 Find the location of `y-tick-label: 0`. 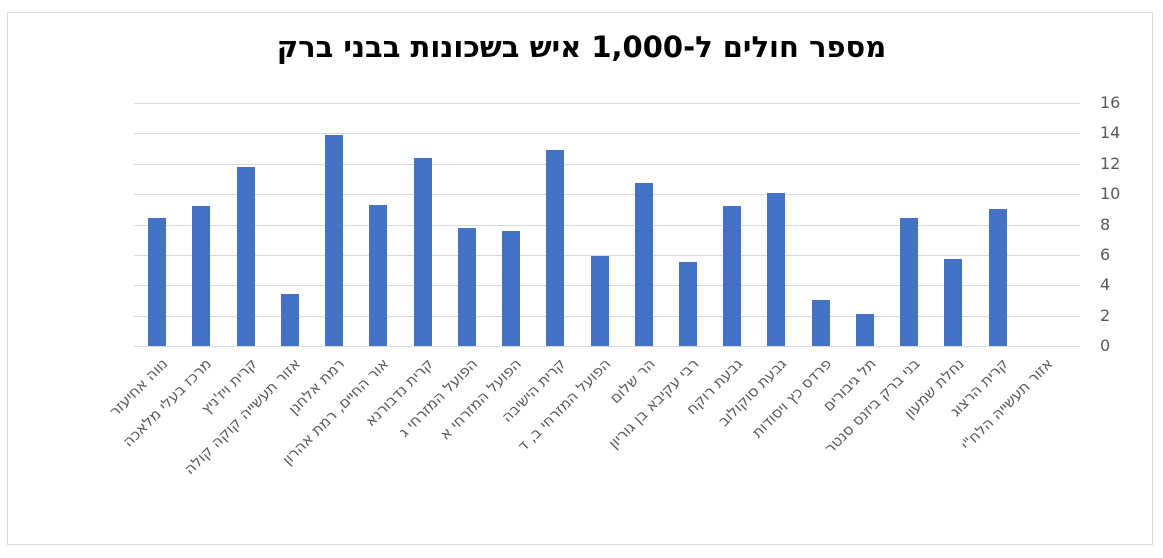

y-tick-label: 0 is located at coordinates (1105, 345).